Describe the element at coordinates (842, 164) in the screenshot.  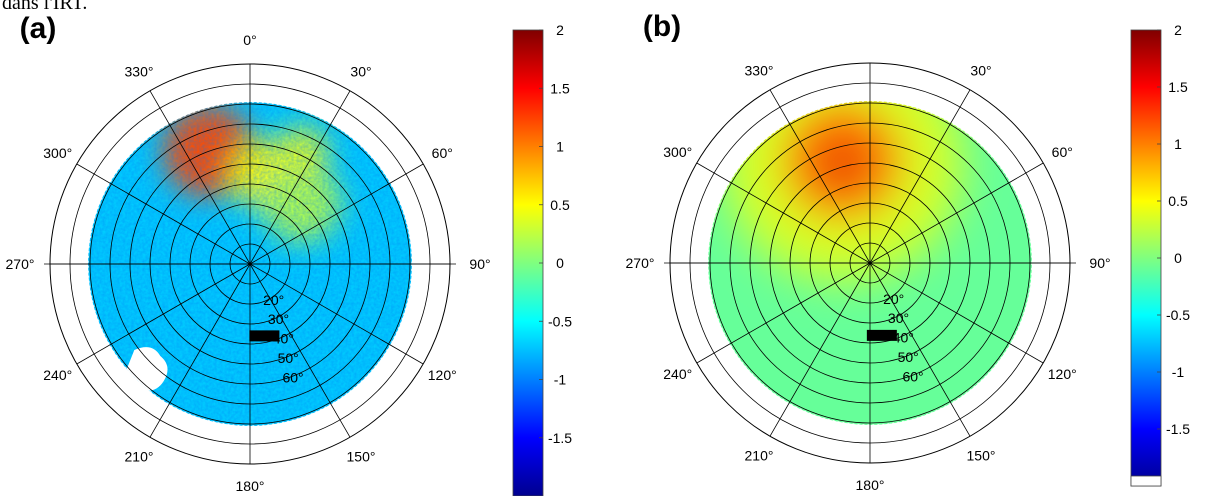
I see `hotspot` at that location.